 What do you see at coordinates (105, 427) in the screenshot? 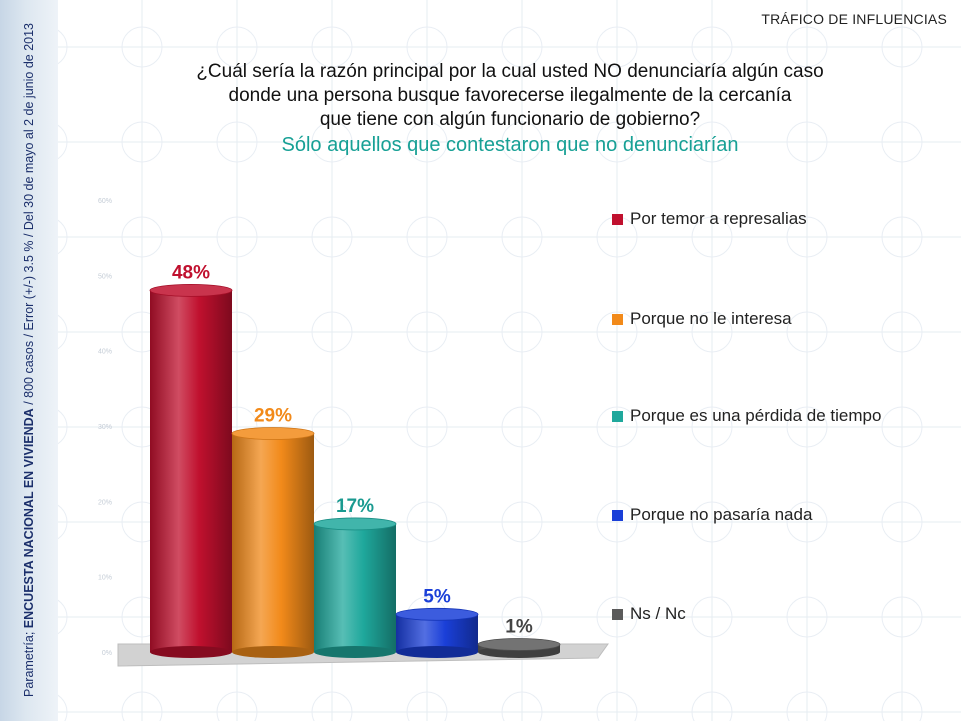
I see `y-tick-label: 30%` at bounding box center [105, 427].